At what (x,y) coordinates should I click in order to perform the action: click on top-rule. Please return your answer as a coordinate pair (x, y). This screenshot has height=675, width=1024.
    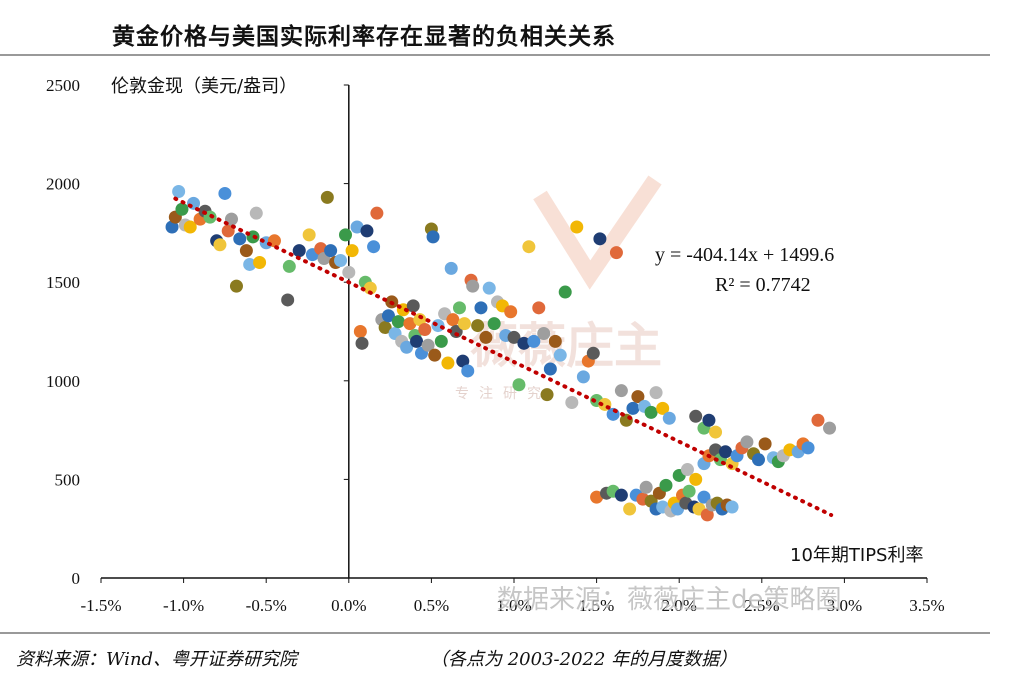
    Looking at the image, I should click on (495, 55).